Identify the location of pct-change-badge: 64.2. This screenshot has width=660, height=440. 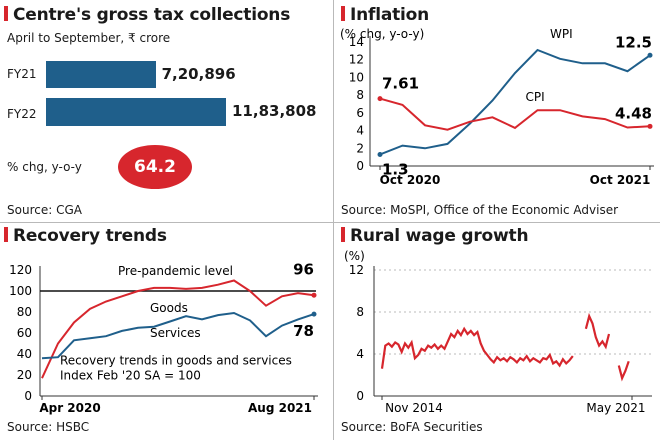
(155, 167).